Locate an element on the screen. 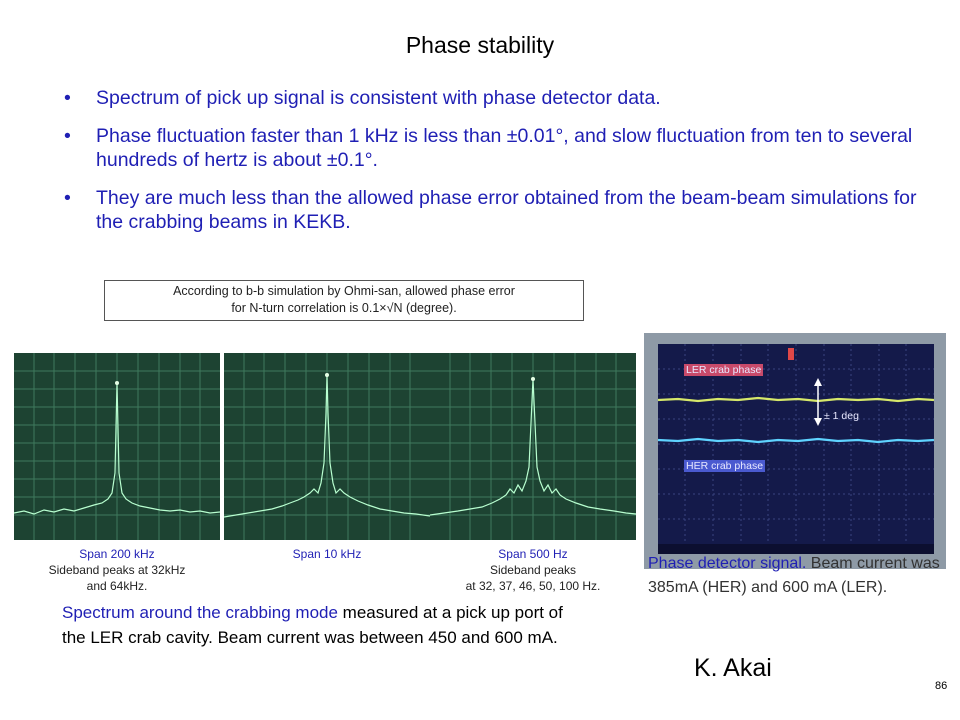 The image size is (960, 720). description-highlight: Spectrum around the crabbing mode is located at coordinates (200, 612).